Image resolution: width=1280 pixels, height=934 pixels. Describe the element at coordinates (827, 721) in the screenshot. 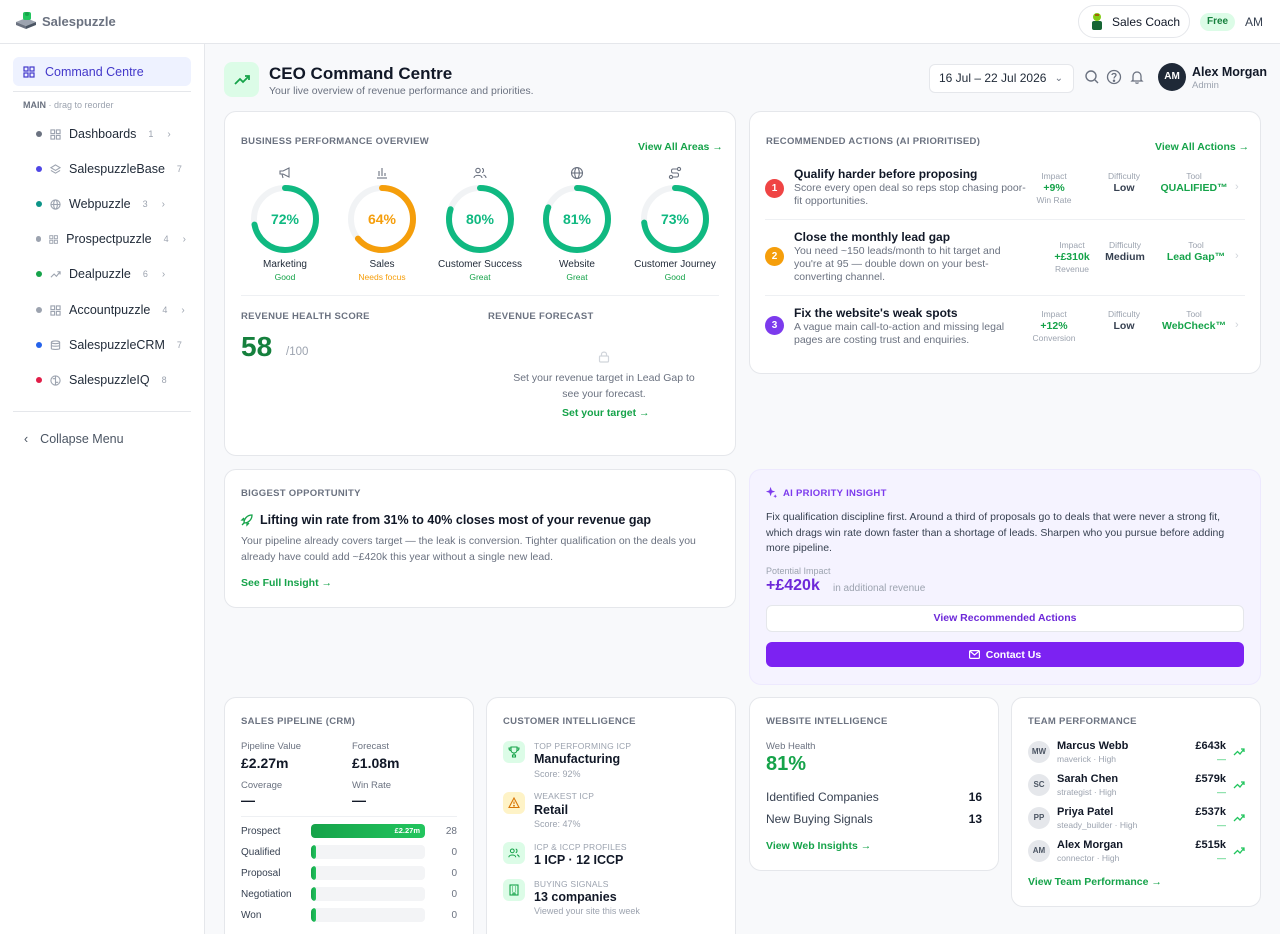

I see `card-title: WEBSITE INTELLIGENCE` at that location.